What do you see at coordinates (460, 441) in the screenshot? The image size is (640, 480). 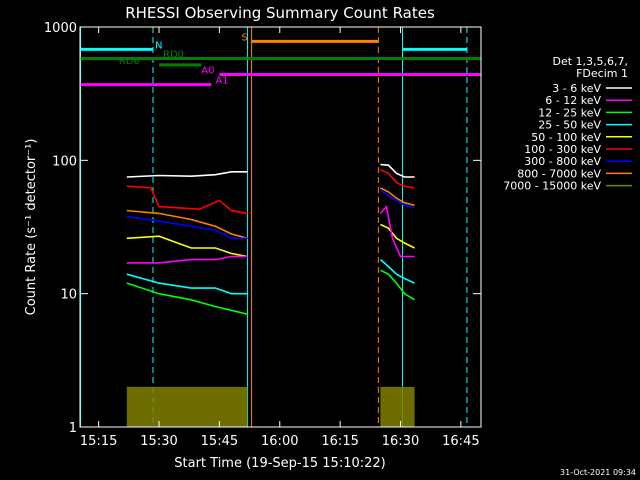 I see `x-tick-label: 16:45` at bounding box center [460, 441].